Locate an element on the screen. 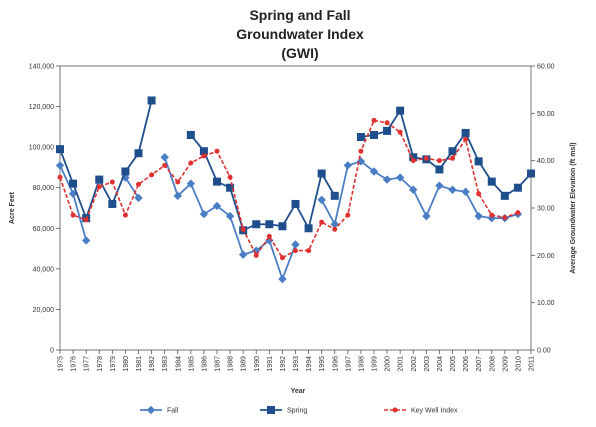 The width and height of the screenshot is (596, 427). x-tick-label: 2009 is located at coordinates (505, 364).